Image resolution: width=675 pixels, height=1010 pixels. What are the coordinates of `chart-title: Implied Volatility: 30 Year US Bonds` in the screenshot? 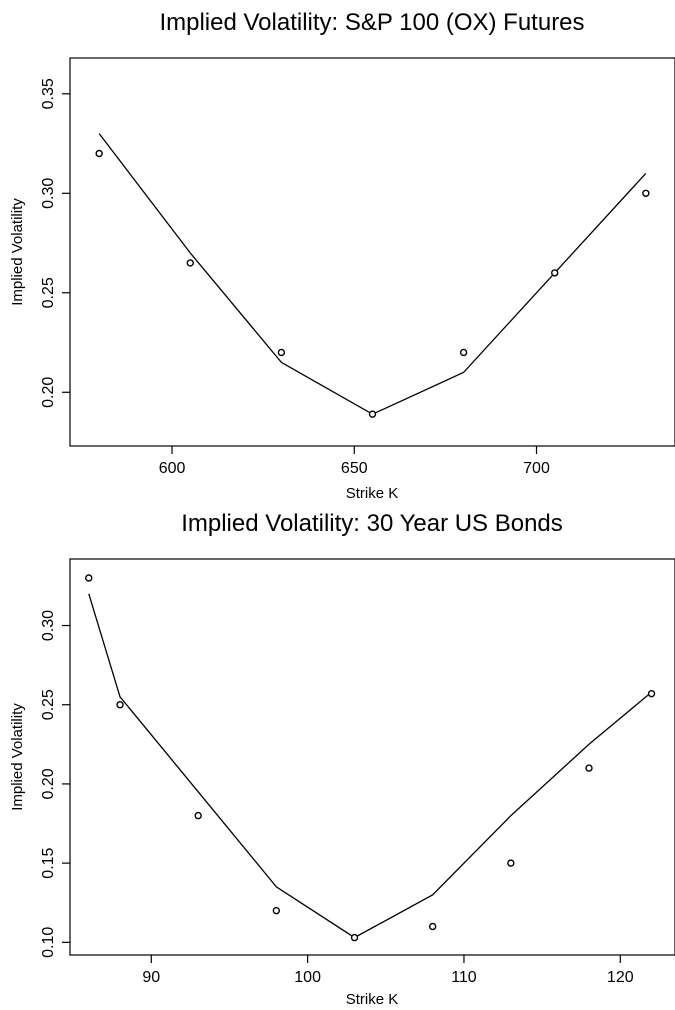 It's located at (372, 523).